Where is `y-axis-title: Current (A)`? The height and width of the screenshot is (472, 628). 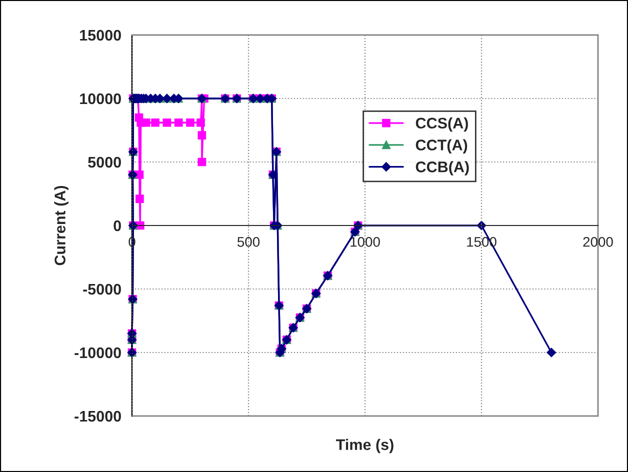
y-axis-title: Current (A) is located at coordinates (61, 226).